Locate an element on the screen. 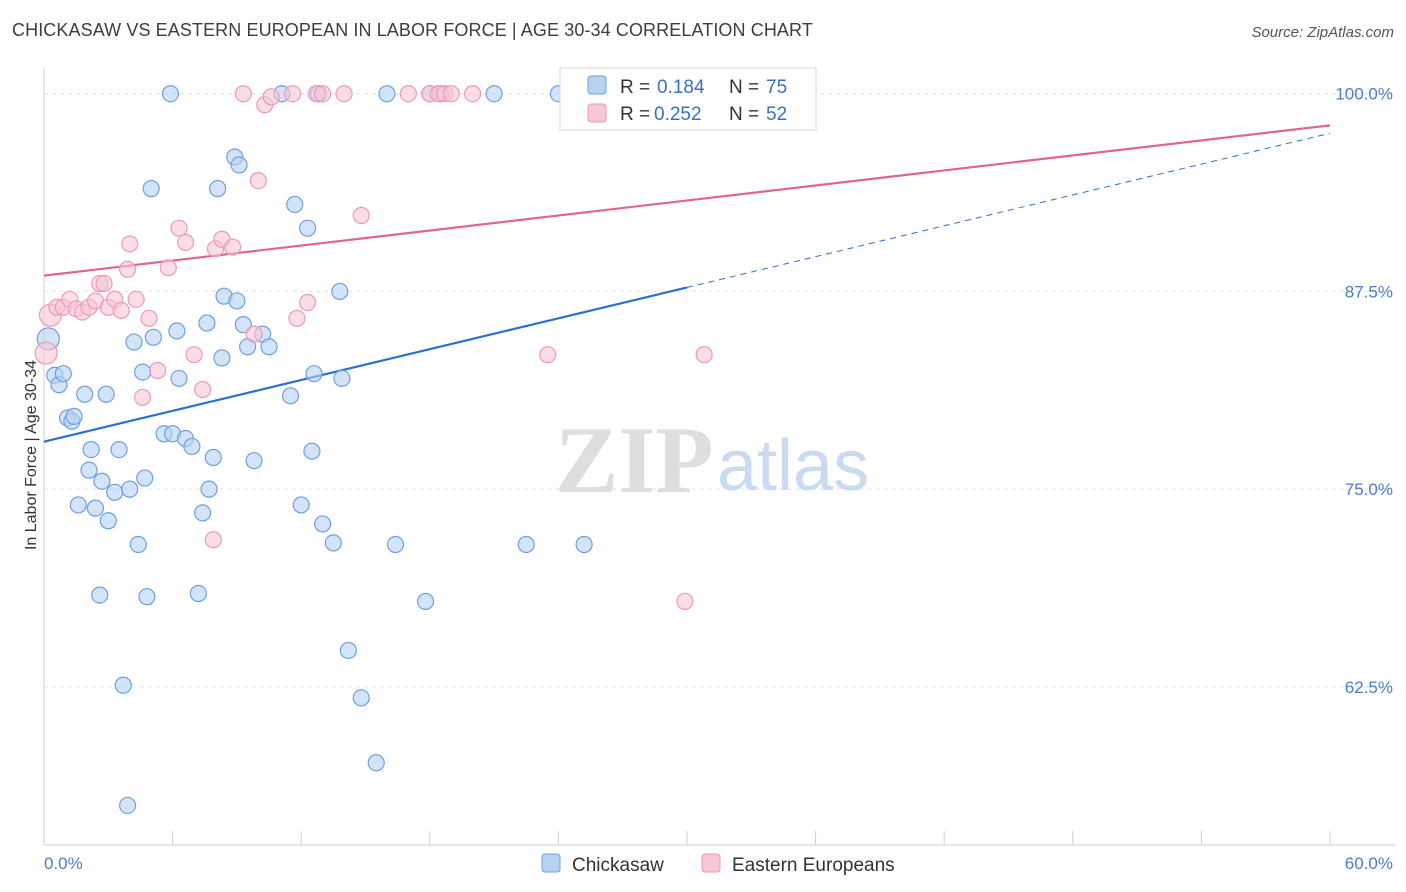  x-tick-label: 60.0% is located at coordinates (1369, 863).